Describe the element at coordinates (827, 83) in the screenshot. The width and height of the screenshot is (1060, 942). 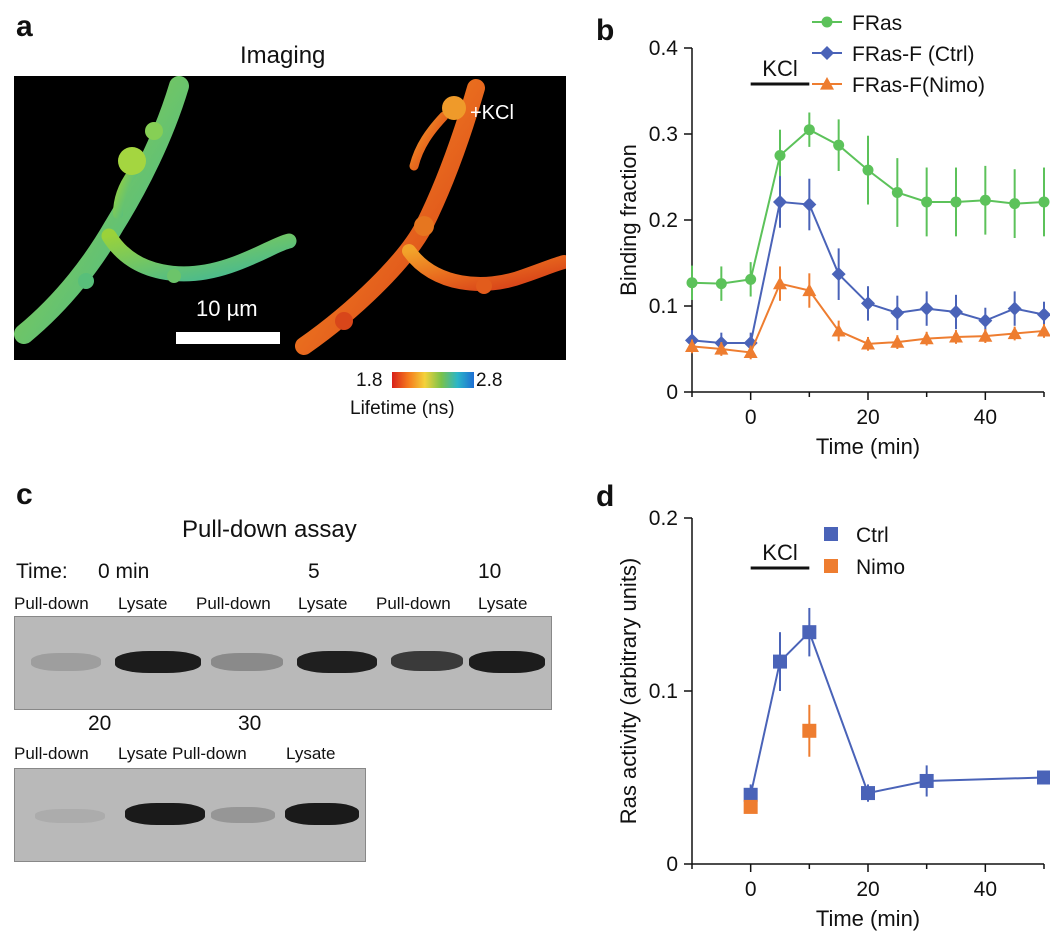
I see `legend-marker-fras-f-nimo` at that location.